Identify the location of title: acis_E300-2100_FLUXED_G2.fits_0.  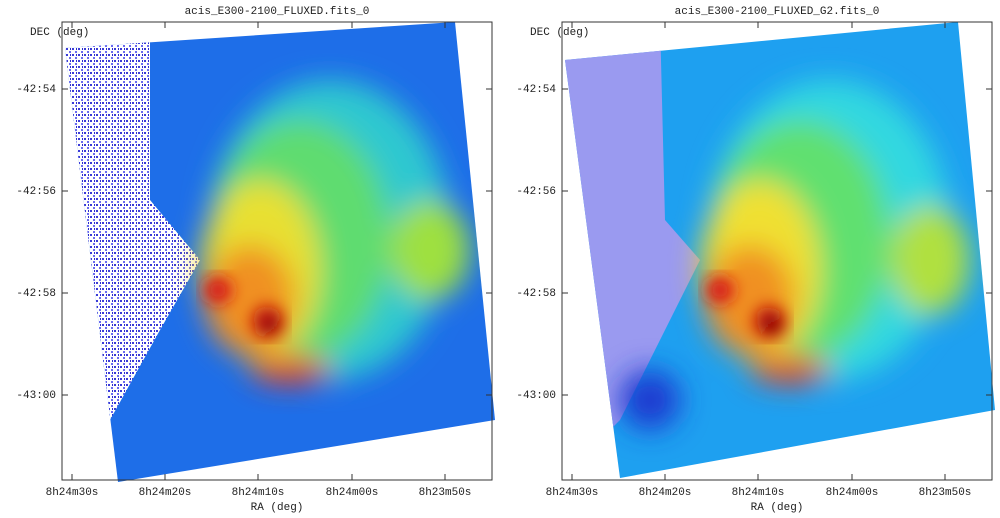
(777, 12).